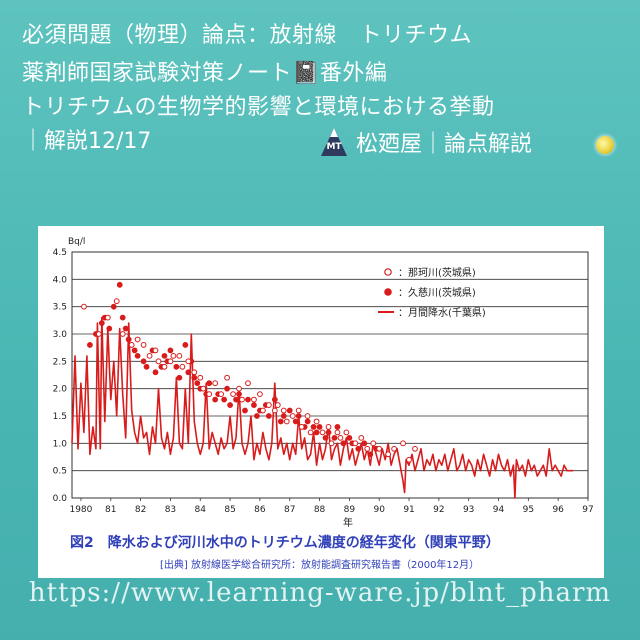 Image resolution: width=640 pixels, height=640 pixels. Describe the element at coordinates (60, 444) in the screenshot. I see `y-tick-label: 1.0` at that location.